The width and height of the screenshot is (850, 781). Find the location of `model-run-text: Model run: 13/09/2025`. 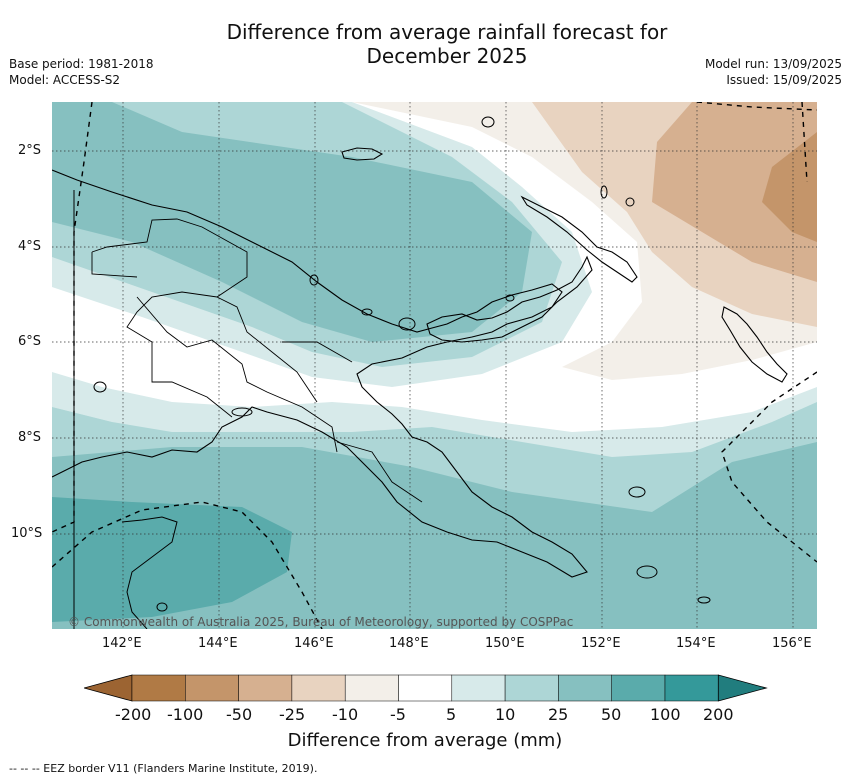

model-run-text: Model run: 13/09/2025 is located at coordinates (773, 64).